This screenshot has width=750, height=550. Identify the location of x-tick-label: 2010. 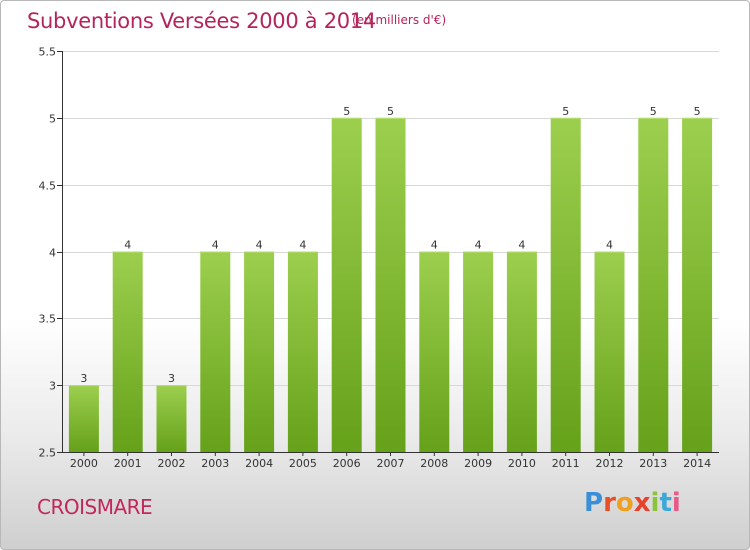
(522, 463).